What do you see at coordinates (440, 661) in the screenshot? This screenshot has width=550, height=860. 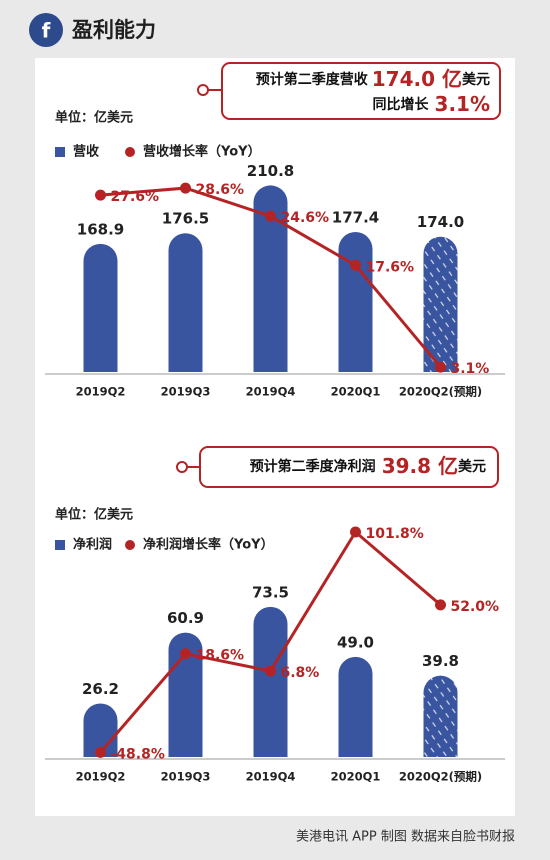 I see `bar-value-label: 39.8` at bounding box center [440, 661].